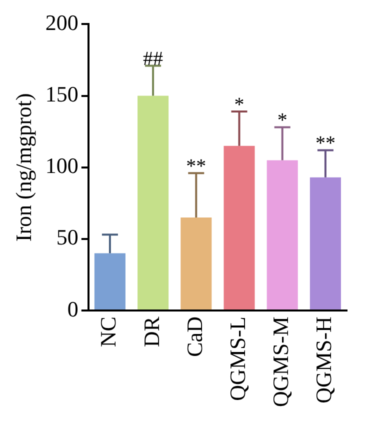 The width and height of the screenshot is (369, 421). Describe the element at coordinates (151, 332) in the screenshot. I see `x-tick-label: DR` at that location.